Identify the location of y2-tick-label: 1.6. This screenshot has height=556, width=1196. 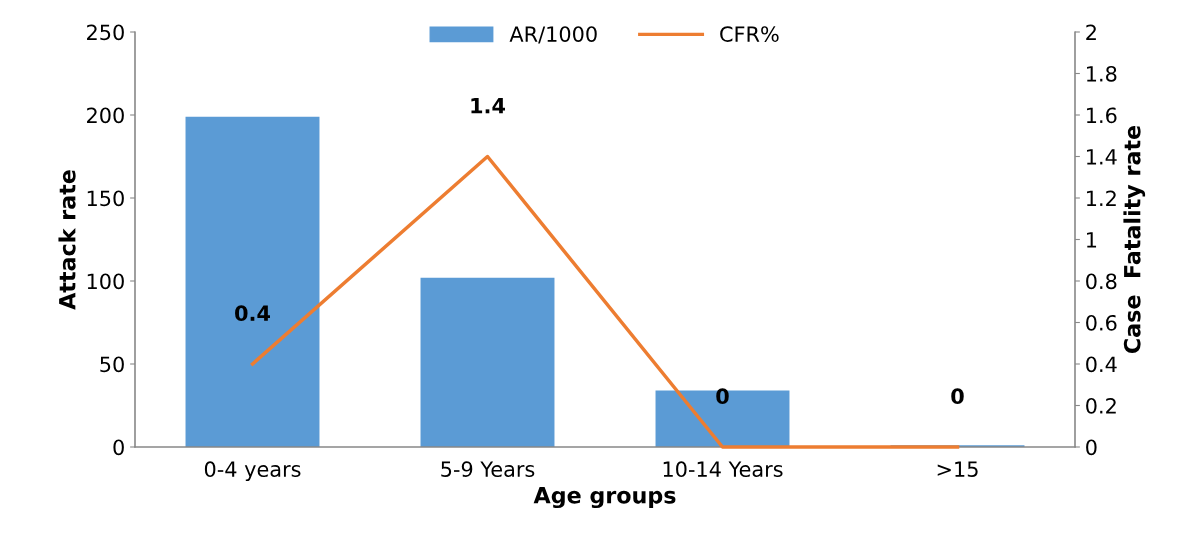
(1102, 115).